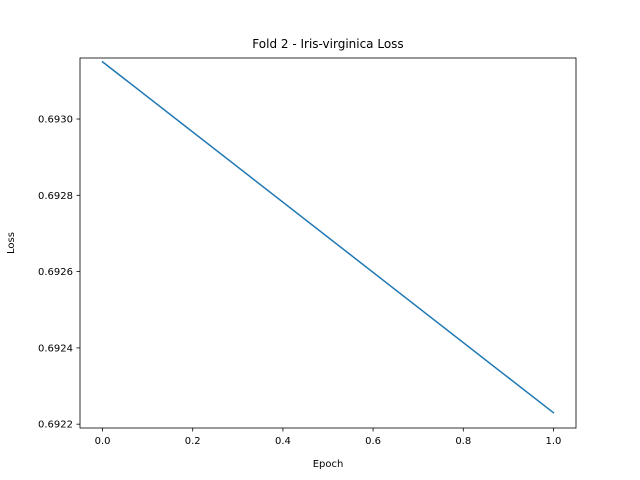  Describe the element at coordinates (373, 441) in the screenshot. I see `x-tick-label: 0.6` at that location.